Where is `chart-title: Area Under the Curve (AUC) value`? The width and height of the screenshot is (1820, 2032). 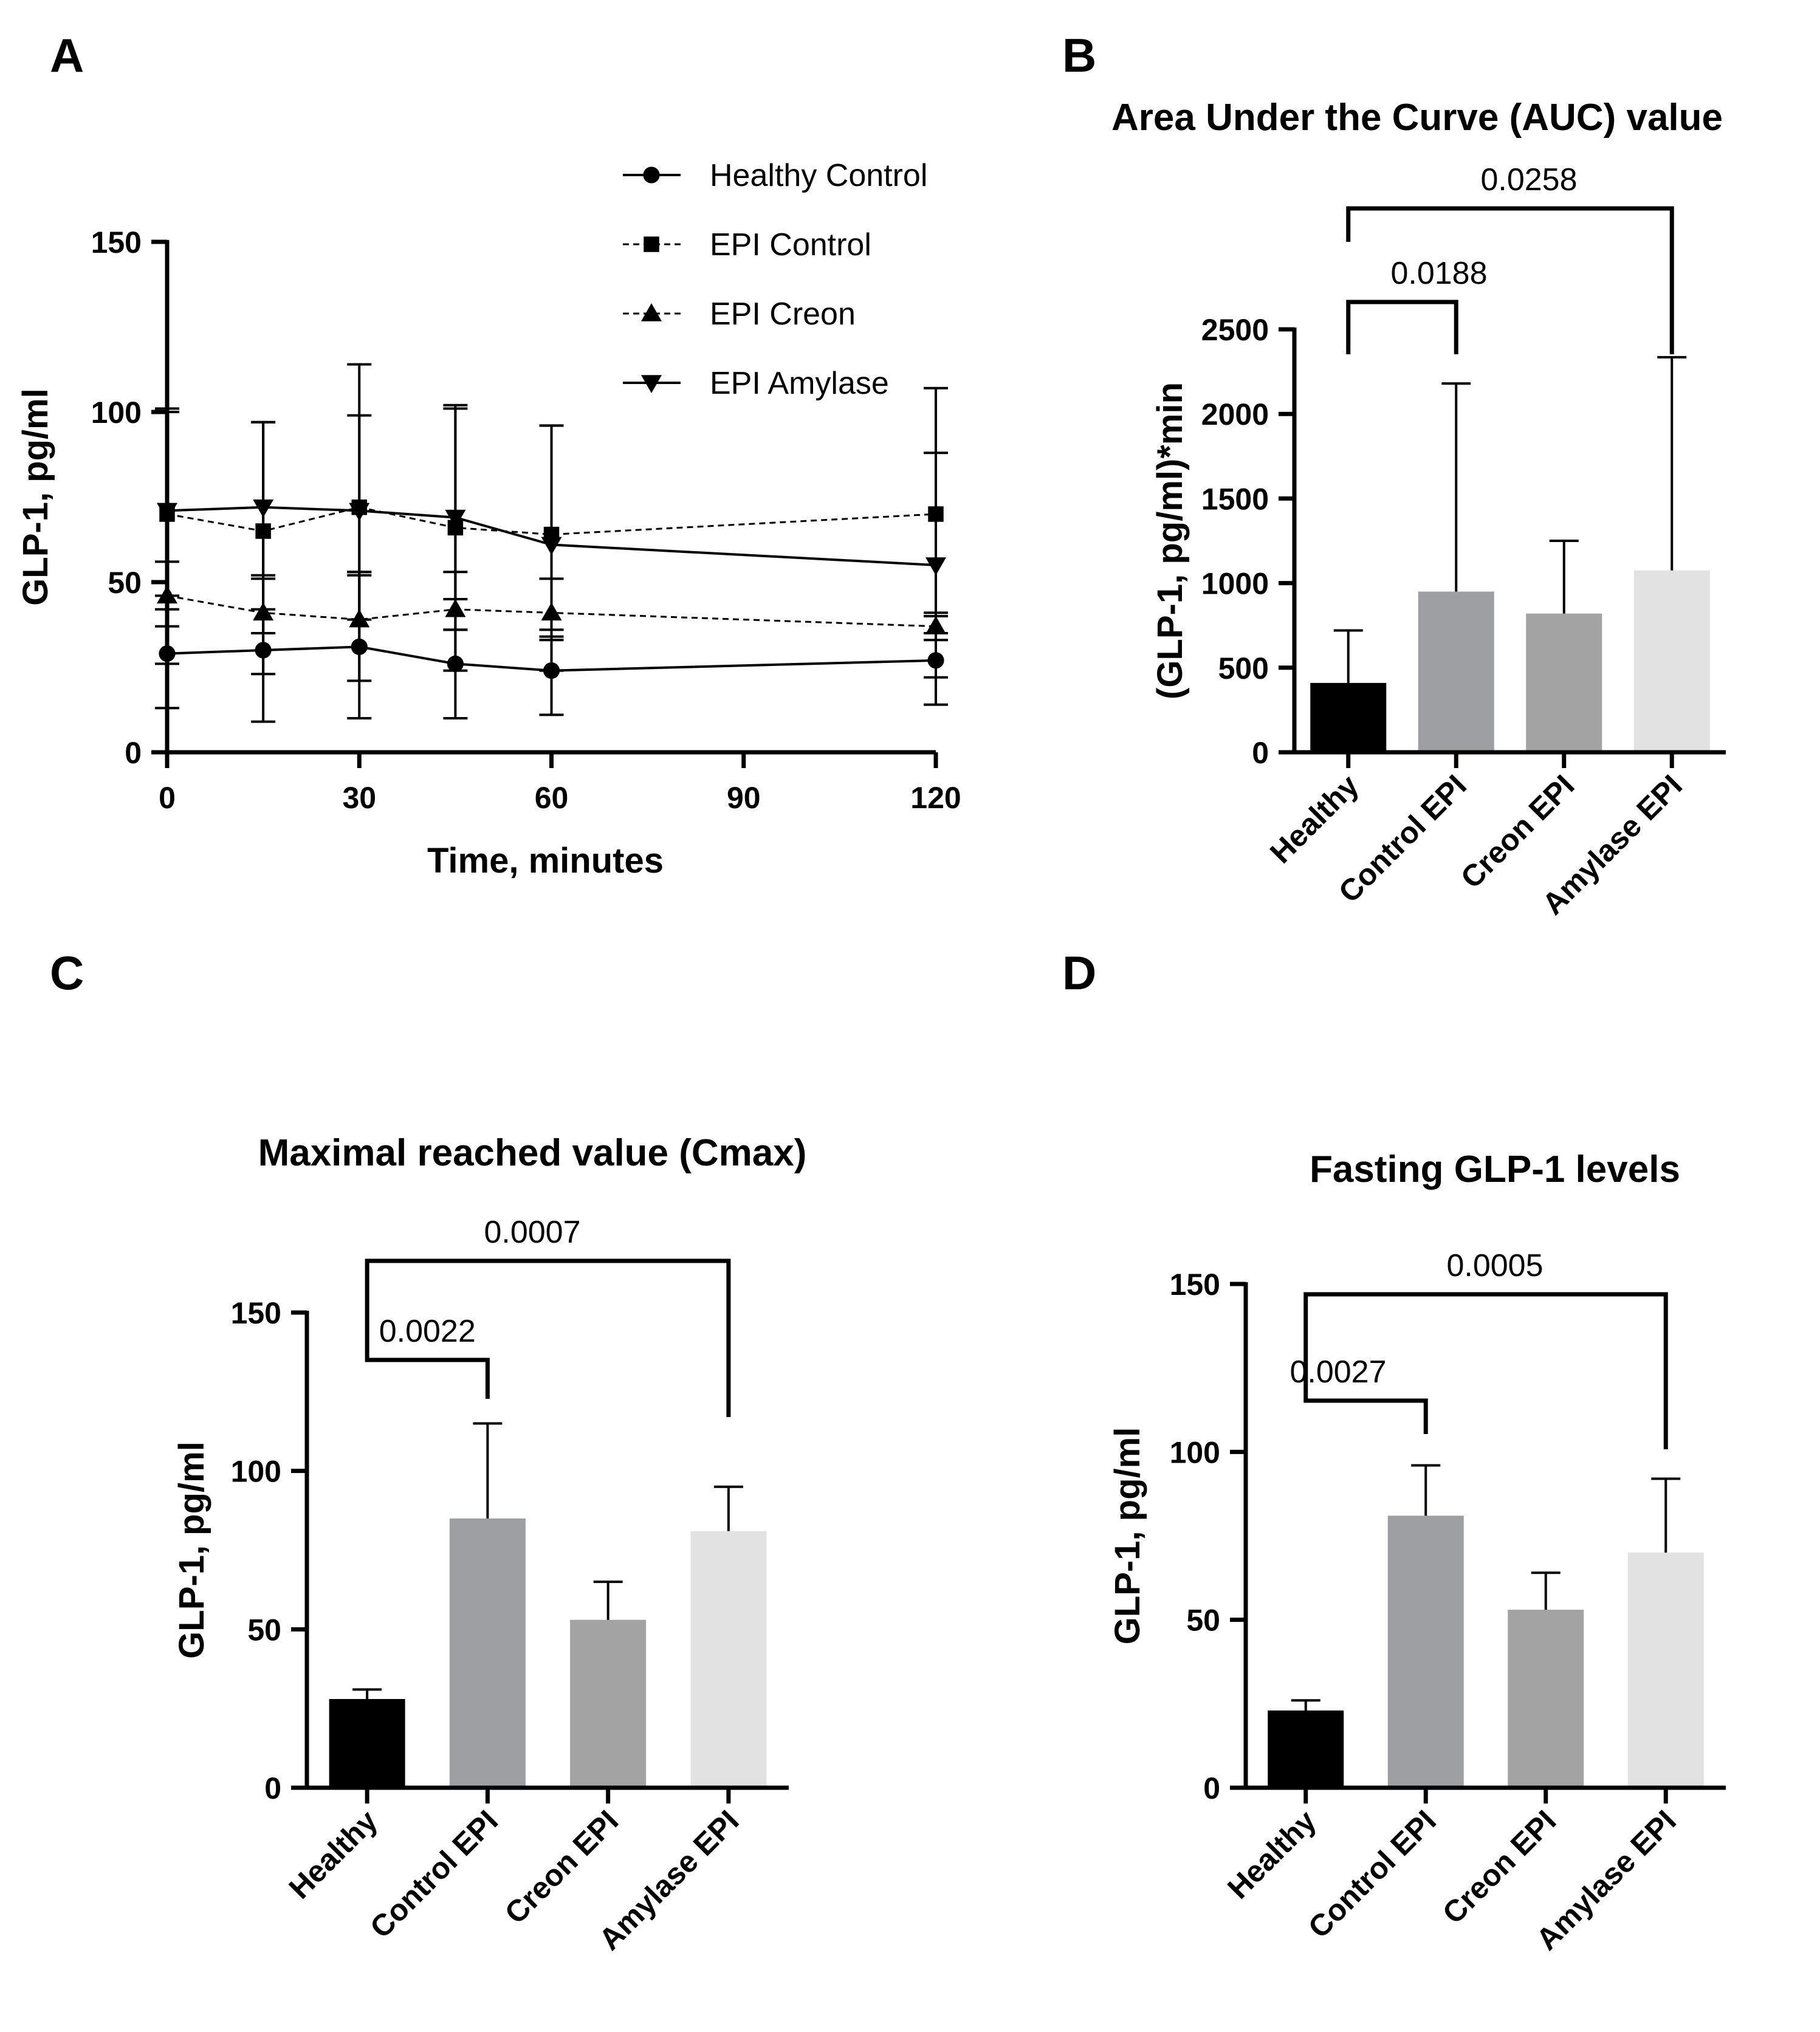
chart-title: Area Under the Curve (AUC) value is located at coordinates (1417, 118).